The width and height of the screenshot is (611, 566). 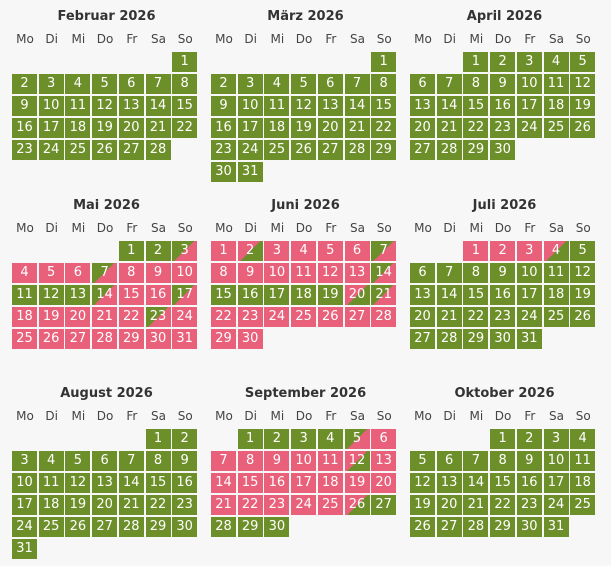 I want to click on calendar-day: 16, so click(x=24, y=128).